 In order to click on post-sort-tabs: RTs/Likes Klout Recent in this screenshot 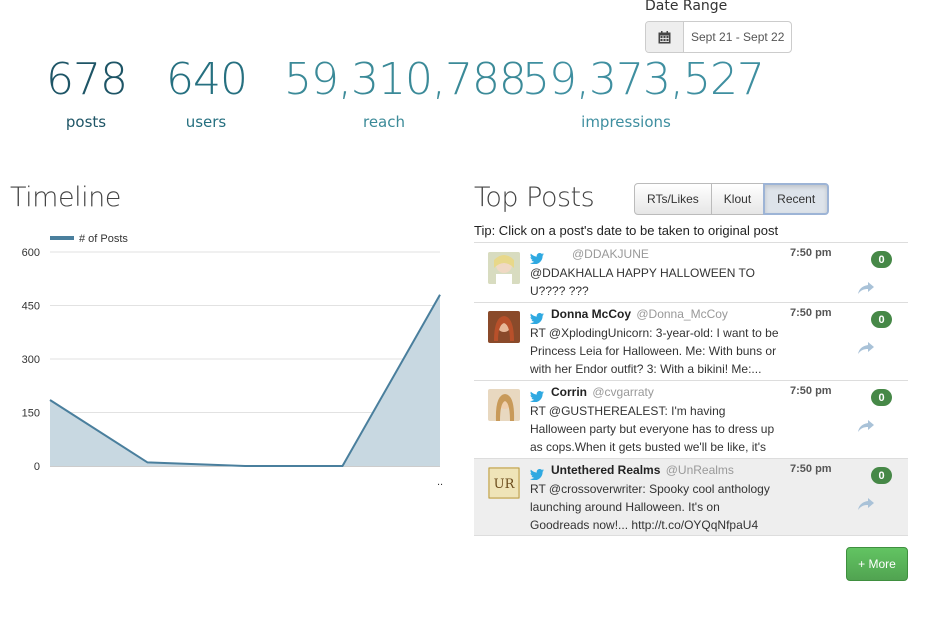, I will do `click(732, 199)`.